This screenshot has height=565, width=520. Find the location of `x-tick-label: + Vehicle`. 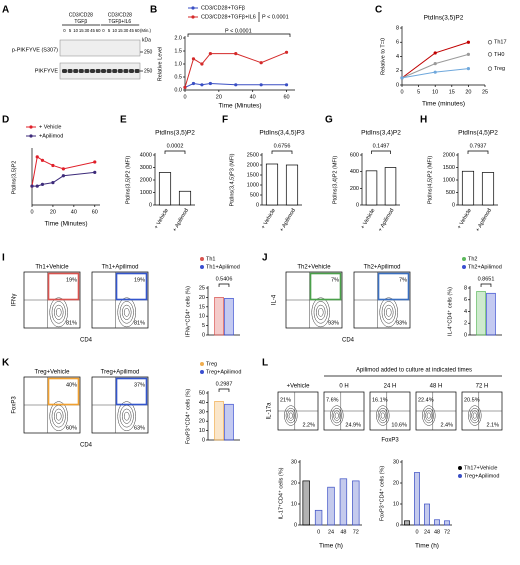

x-tick-label: + Vehicle is located at coordinates (465, 219).